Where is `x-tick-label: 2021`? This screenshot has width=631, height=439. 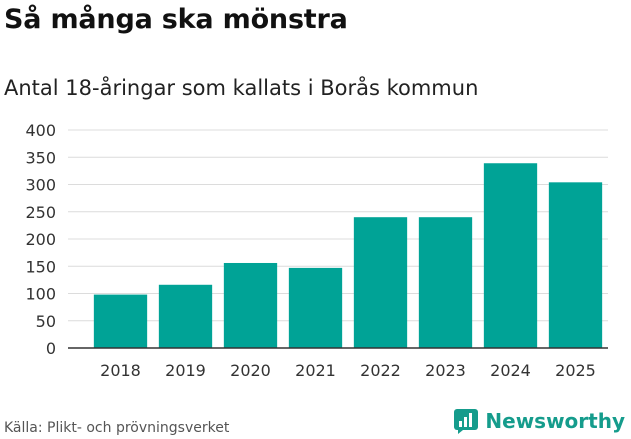 x-tick-label: 2021 is located at coordinates (315, 370).